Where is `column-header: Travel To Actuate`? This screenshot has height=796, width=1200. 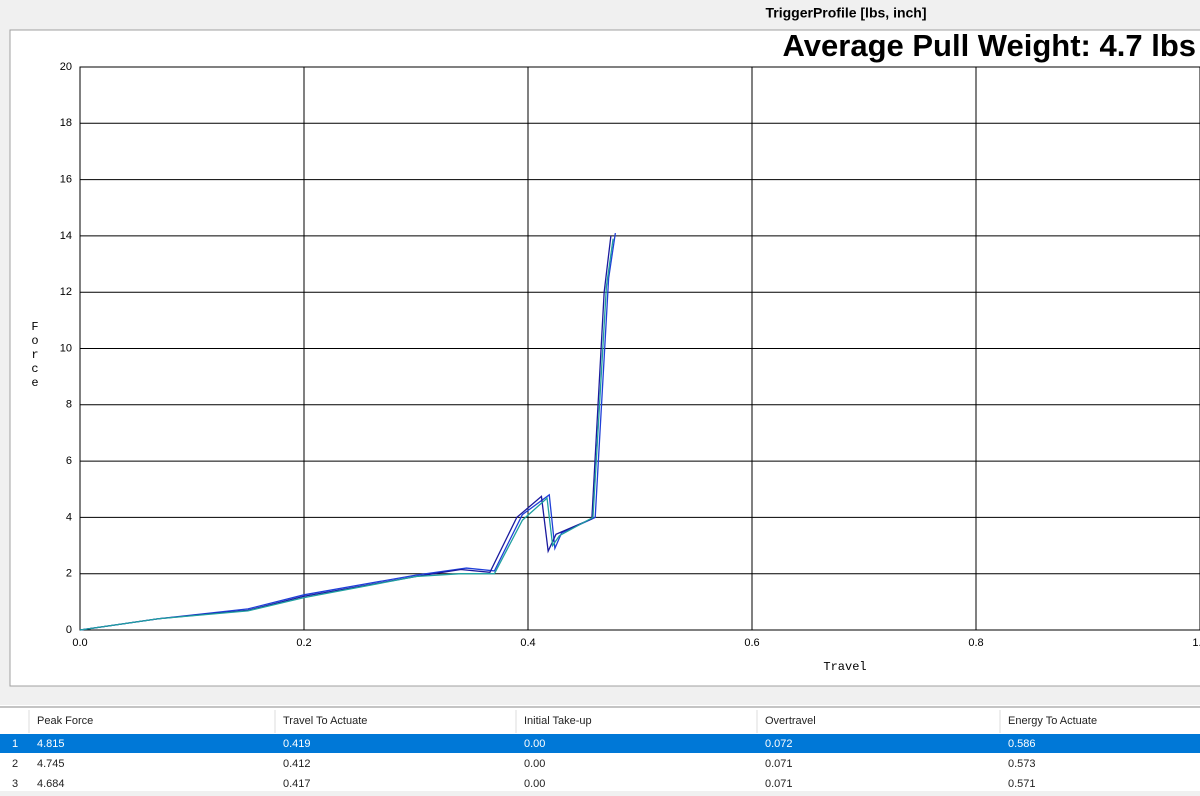
column-header: Travel To Actuate is located at coordinates (325, 721).